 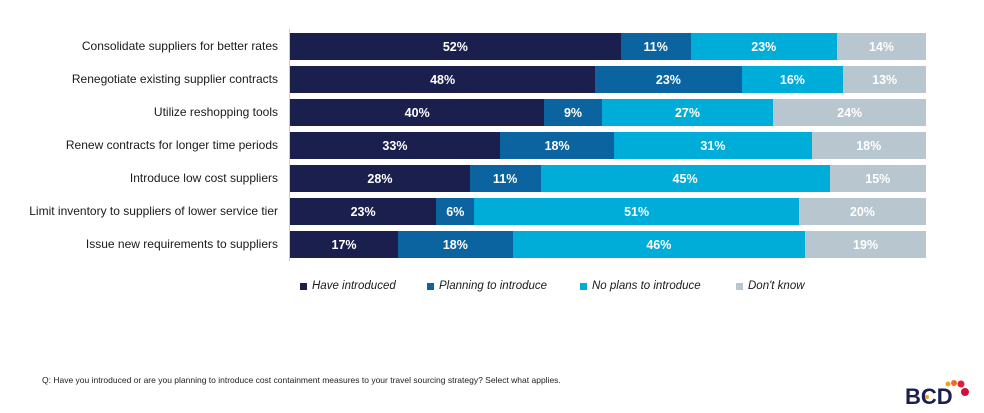 I want to click on data-label: 52%, so click(x=455, y=46).